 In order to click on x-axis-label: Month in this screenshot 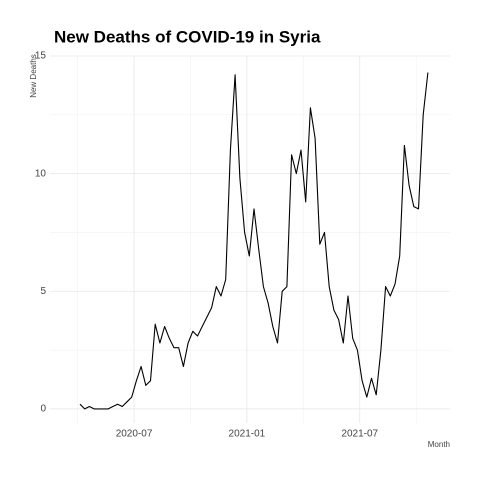, I will do `click(439, 444)`.